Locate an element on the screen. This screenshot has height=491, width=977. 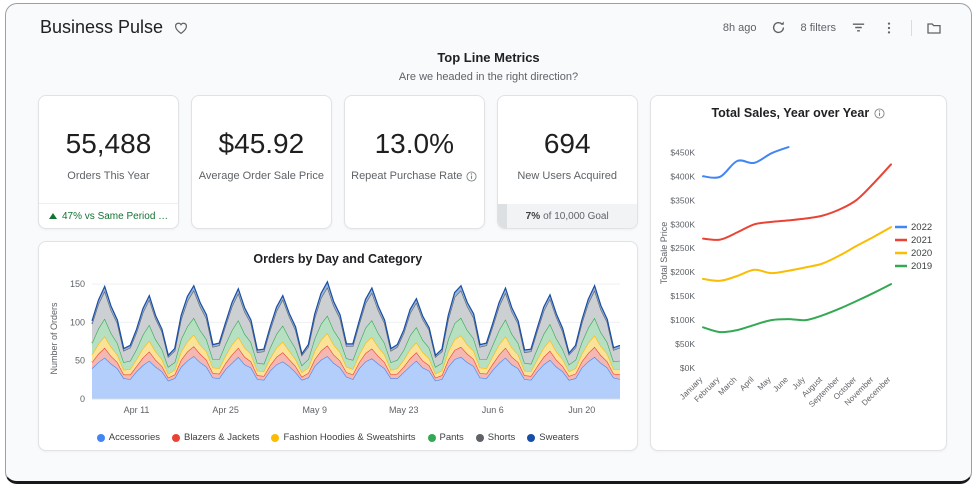
up-arrow-icon is located at coordinates (53, 216).